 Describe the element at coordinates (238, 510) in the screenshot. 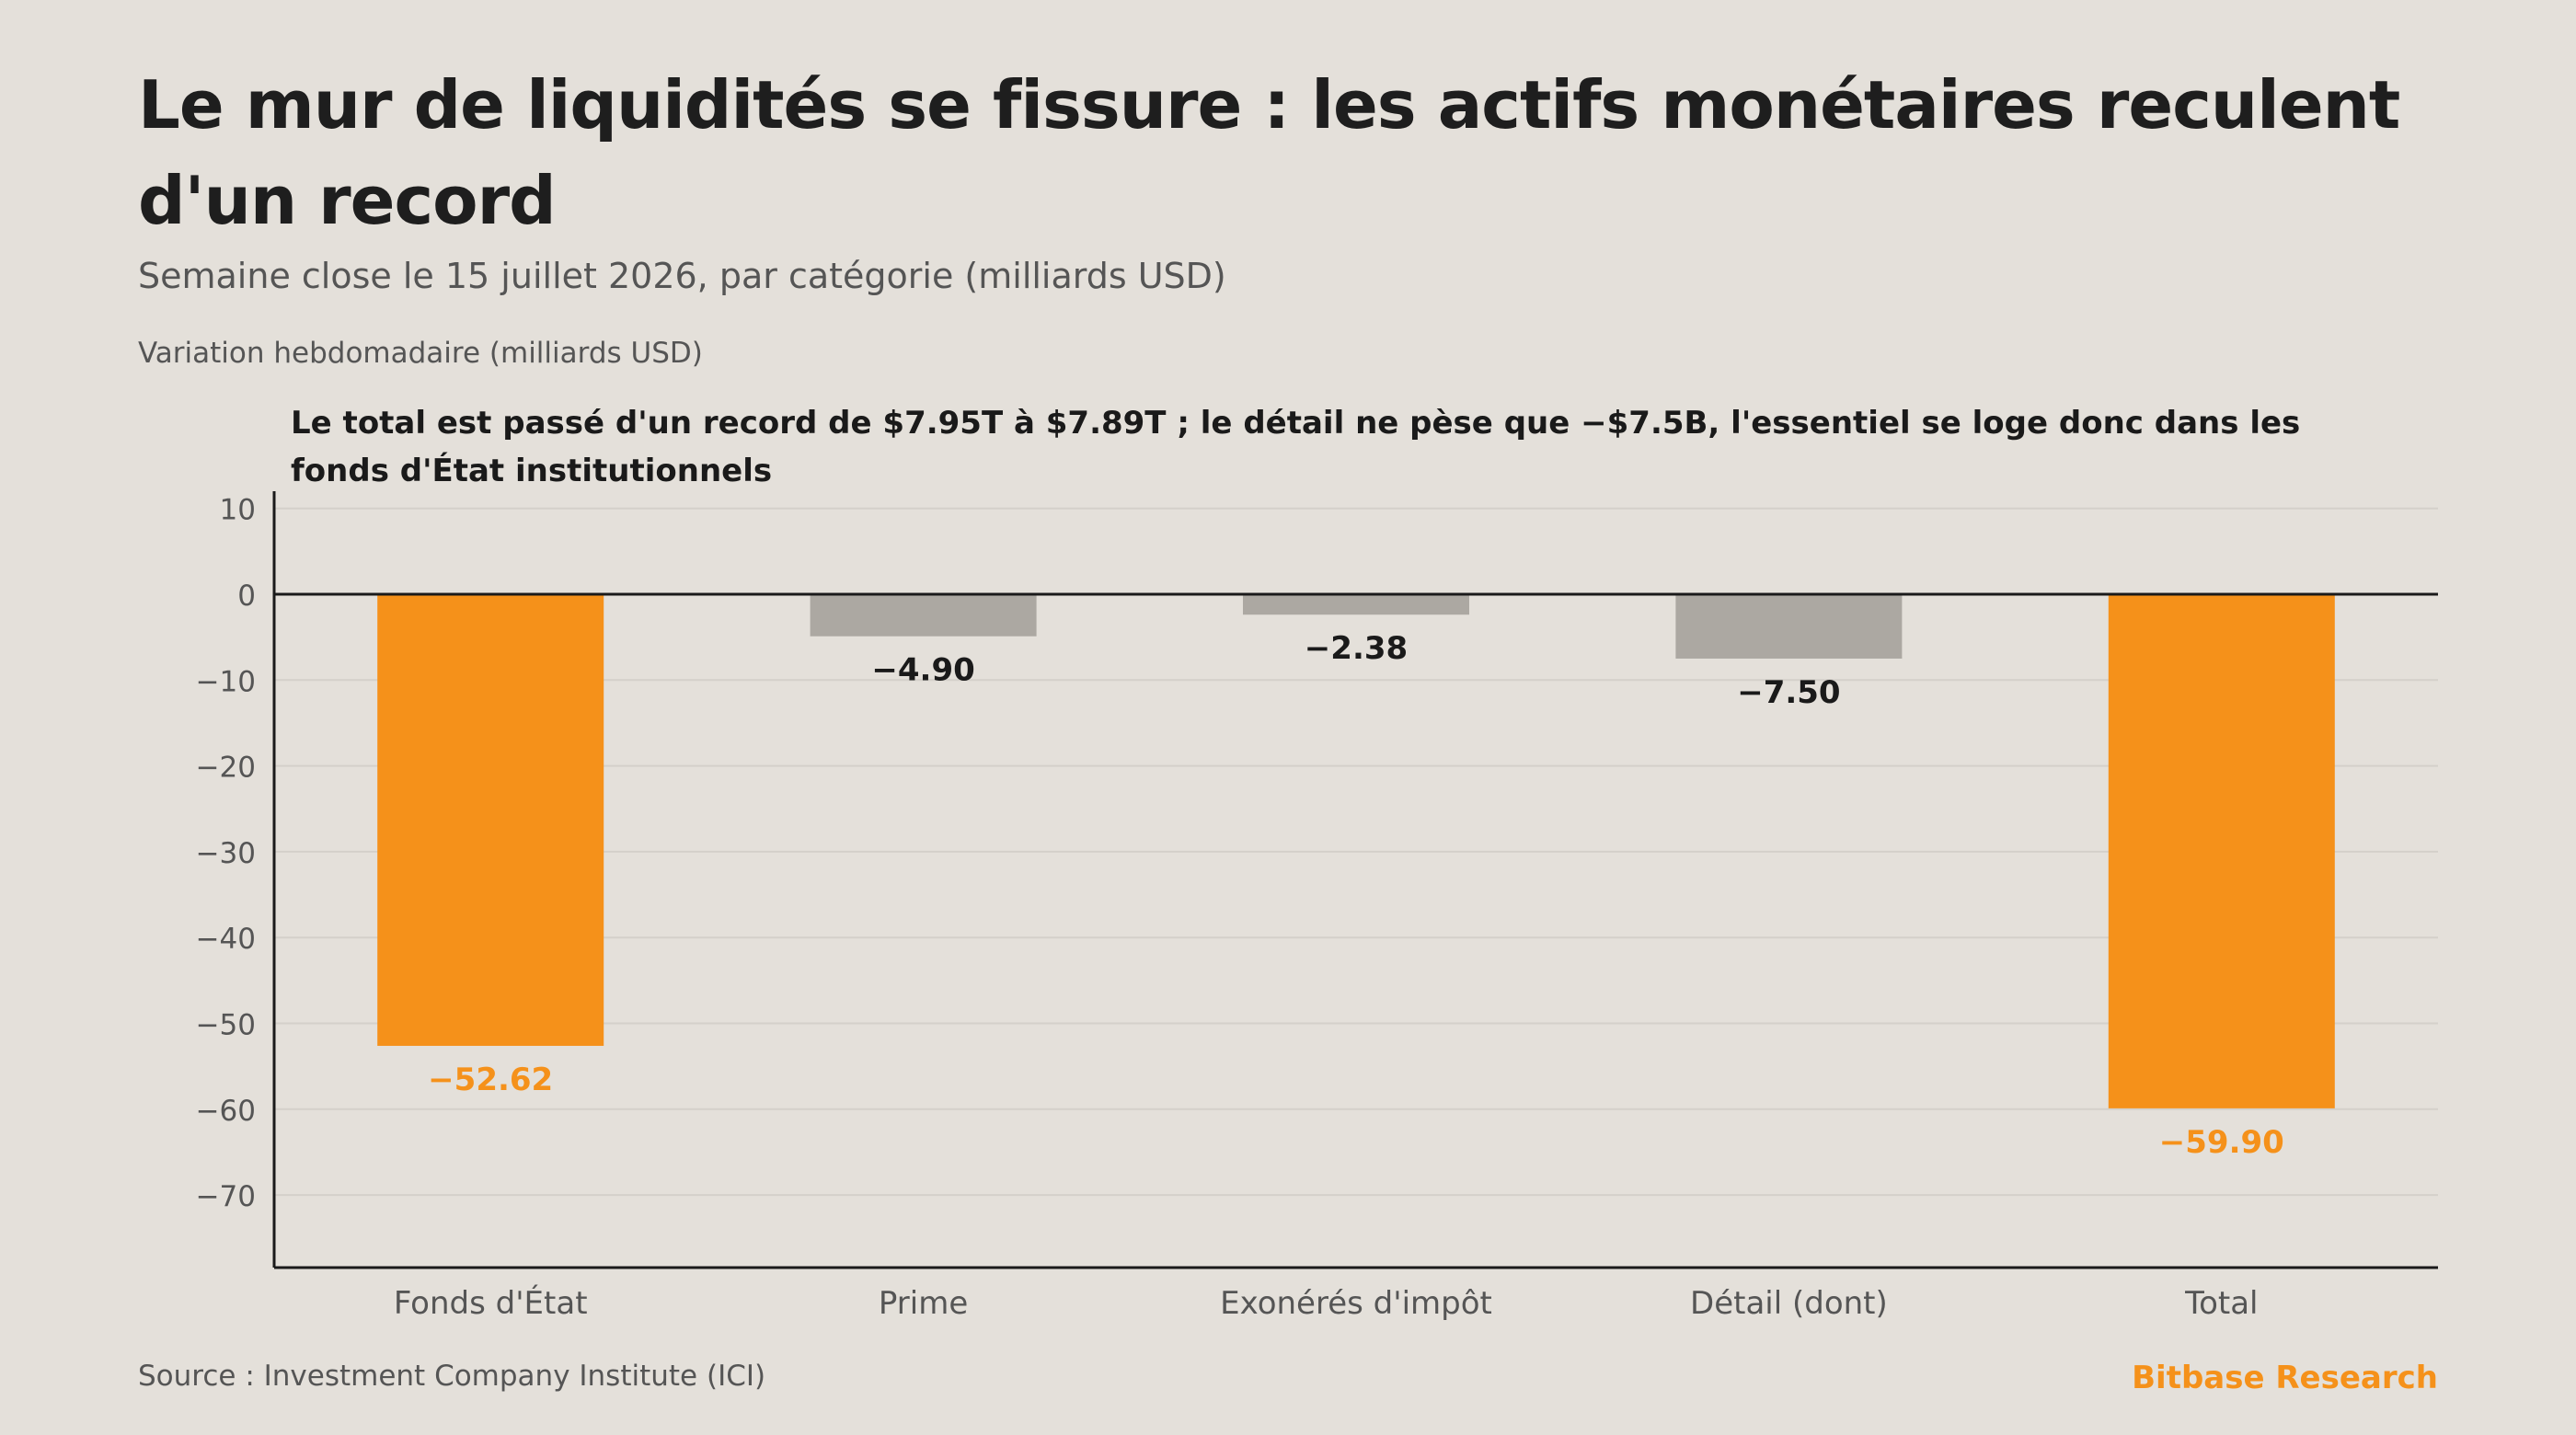

I see `y-tick-label: 10` at that location.